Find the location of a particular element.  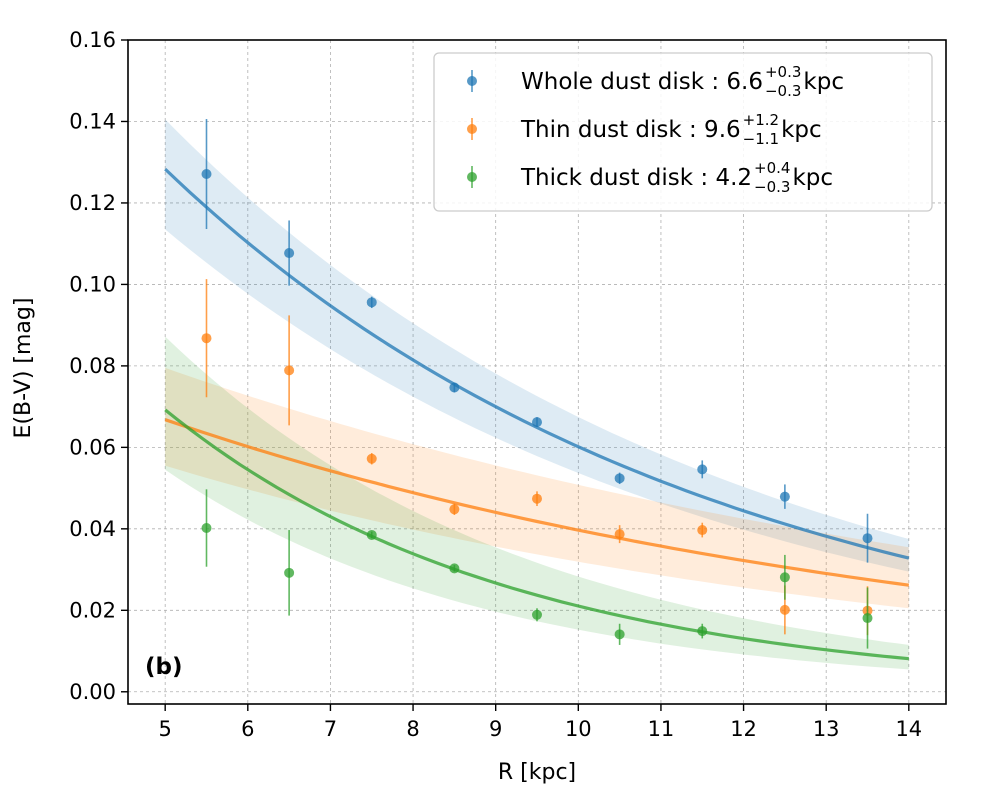

legend-label: Thick dust disk : 4.2 is located at coordinates (636, 178).